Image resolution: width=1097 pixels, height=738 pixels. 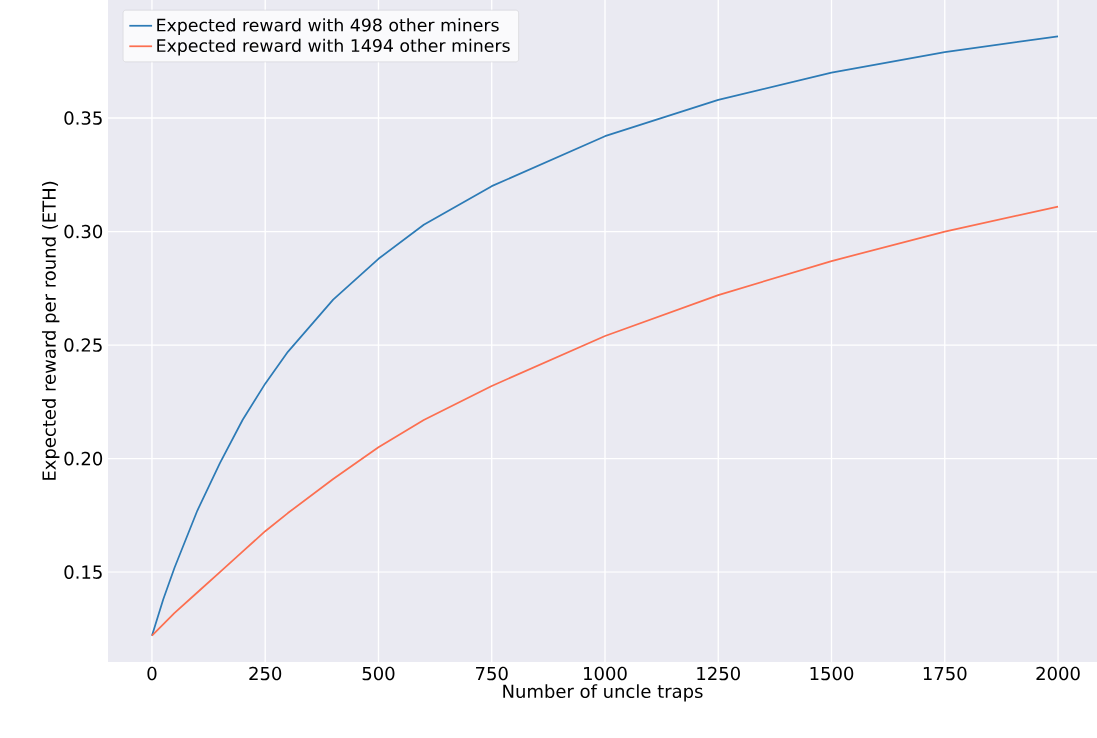 I want to click on y-tick-label: 0.15, so click(x=83, y=572).